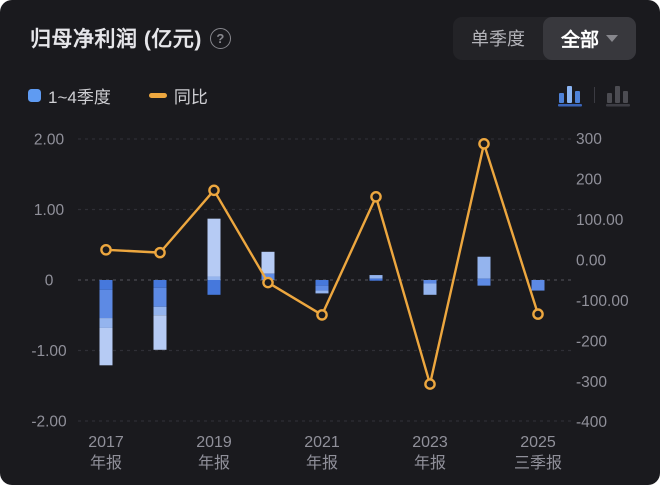 The width and height of the screenshot is (660, 485). I want to click on stacked-bar-chart-icon, so click(570, 95).